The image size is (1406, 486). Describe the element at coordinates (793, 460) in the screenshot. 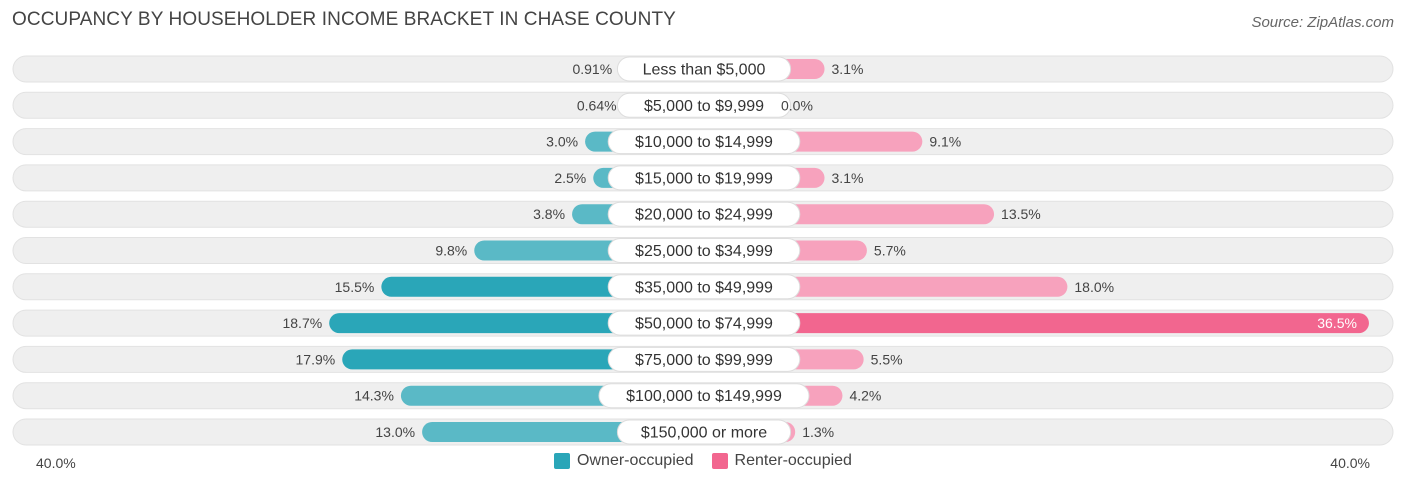

I see `legend-label-renter: Renter-occupied` at that location.